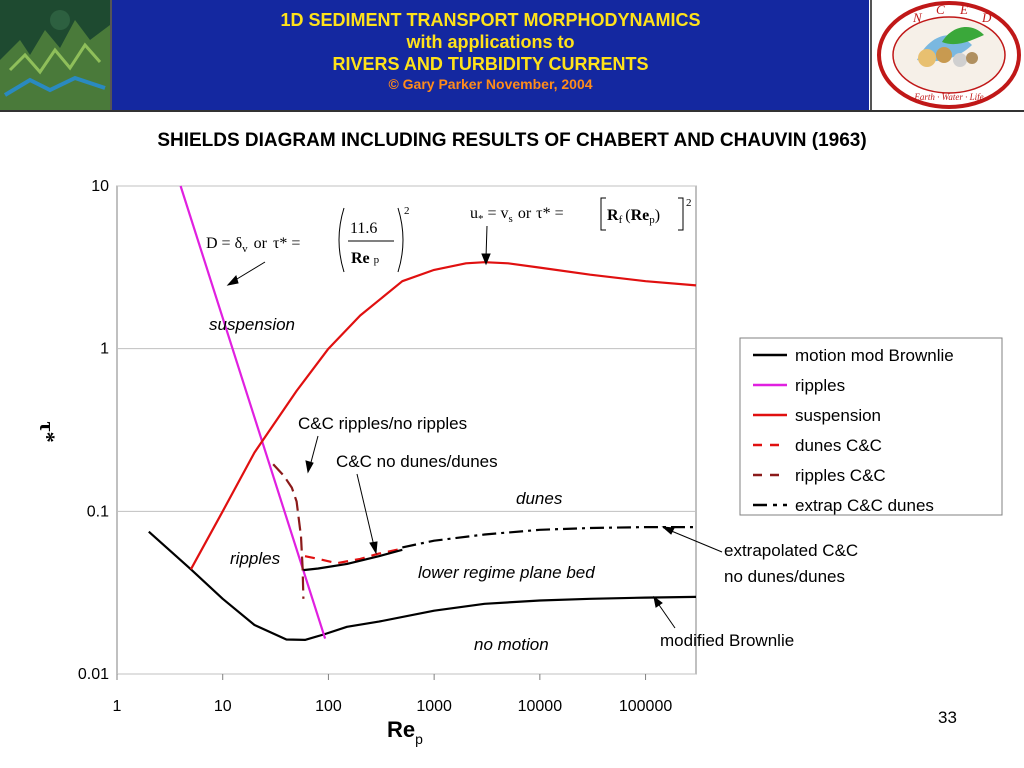 Image resolution: width=1024 pixels, height=768 pixels. What do you see at coordinates (621, 220) in the screenshot?
I see `eq-right-R-sub: f` at bounding box center [621, 220].